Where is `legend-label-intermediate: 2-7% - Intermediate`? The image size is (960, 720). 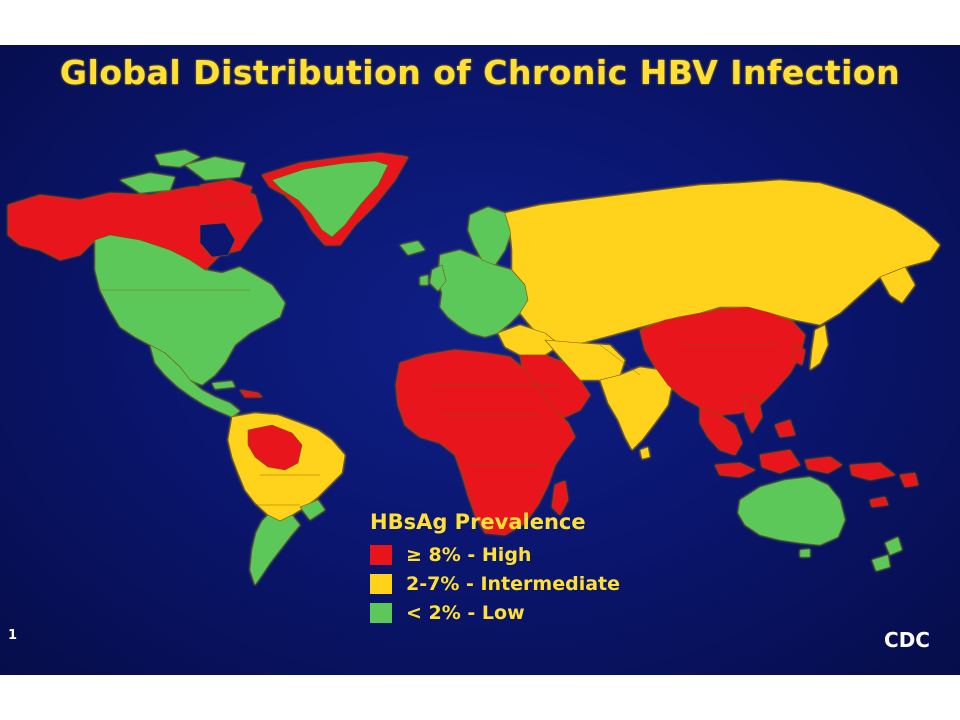 legend-label-intermediate: 2-7% - Intermediate is located at coordinates (513, 583).